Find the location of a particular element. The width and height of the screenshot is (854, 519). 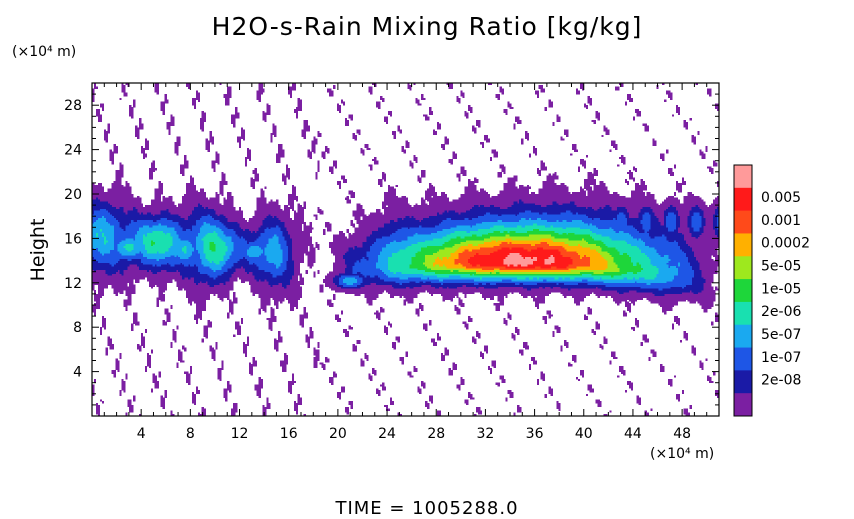

y-tick-label: 20 is located at coordinates (73, 195).